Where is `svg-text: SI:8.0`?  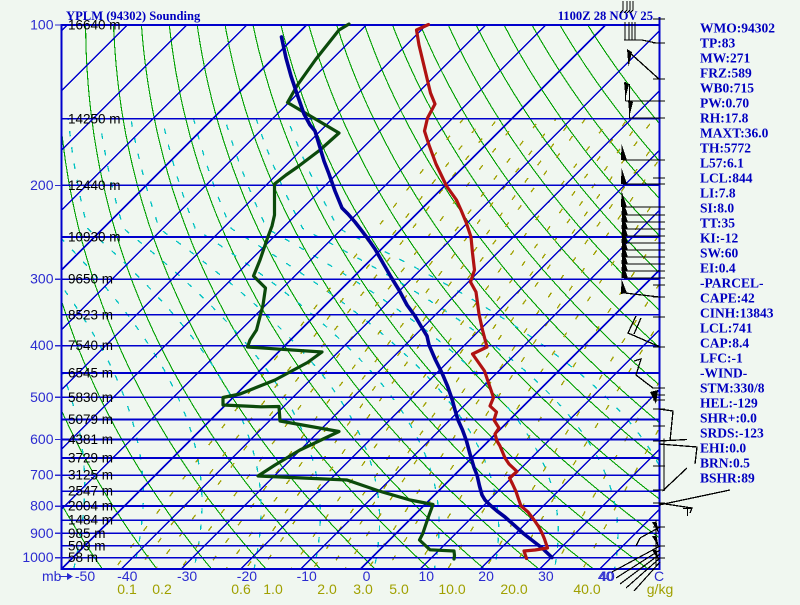
svg-text: SI:8.0 is located at coordinates (717, 208).